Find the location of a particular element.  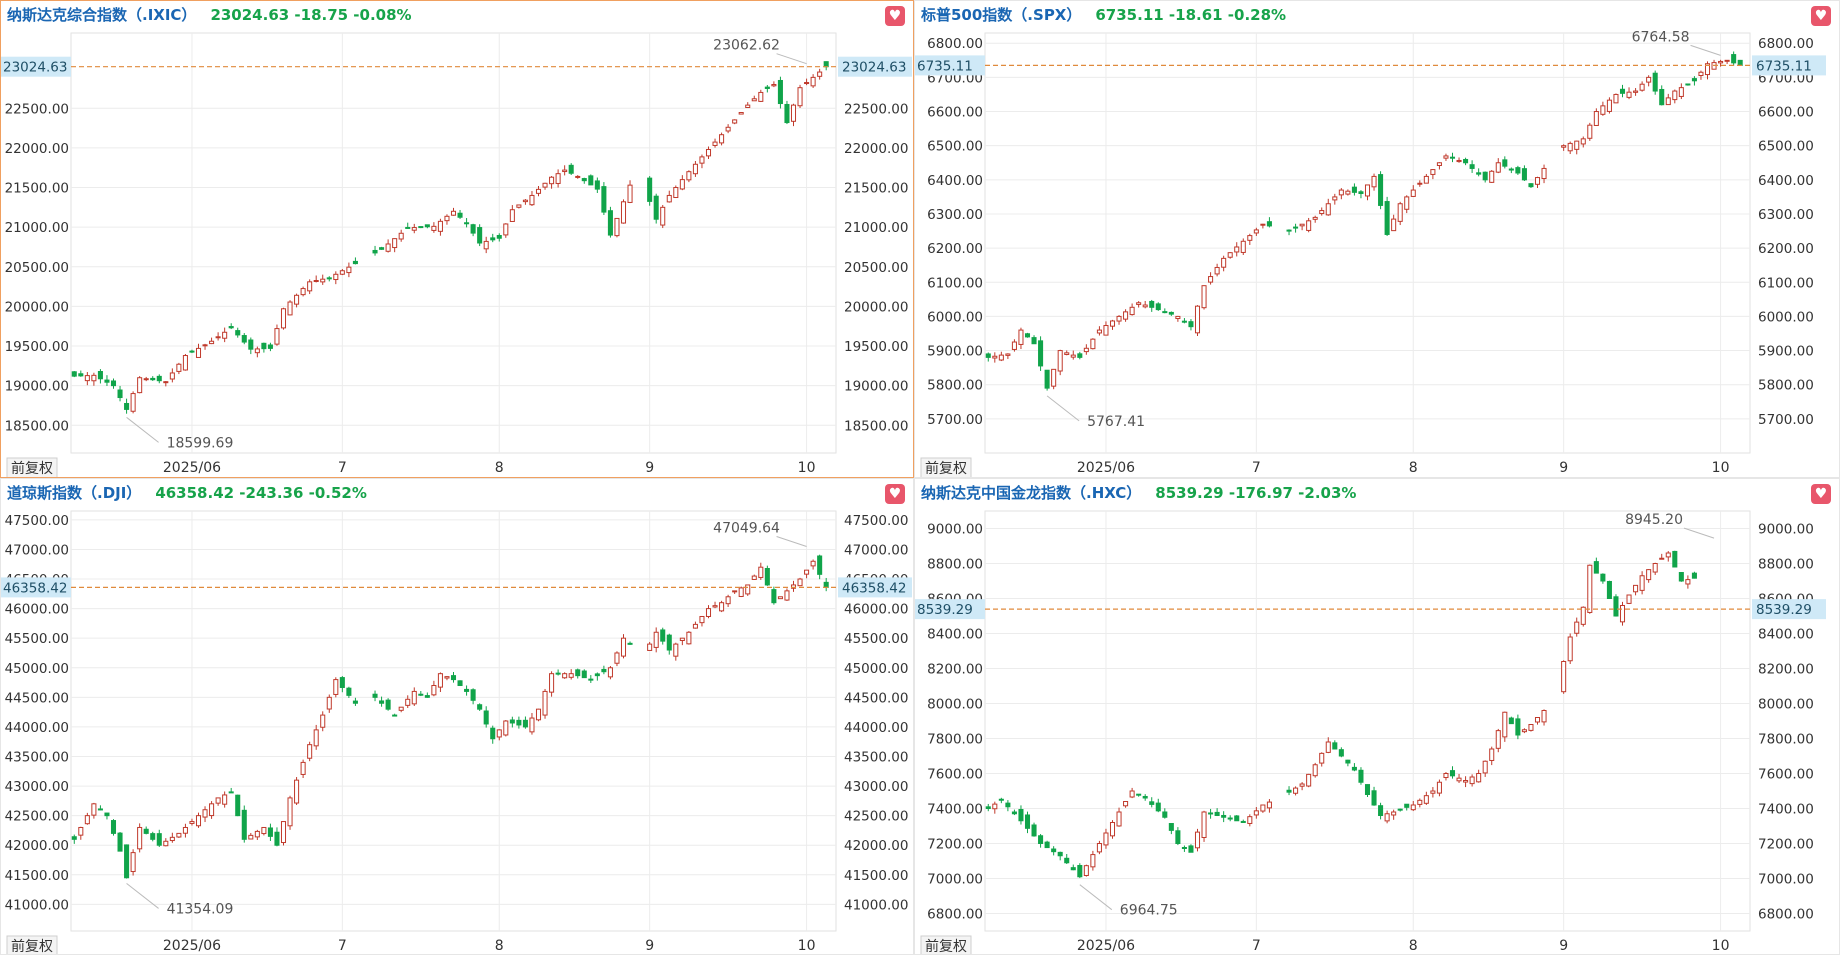

last-price-tag-right is located at coordinates (875, 66).